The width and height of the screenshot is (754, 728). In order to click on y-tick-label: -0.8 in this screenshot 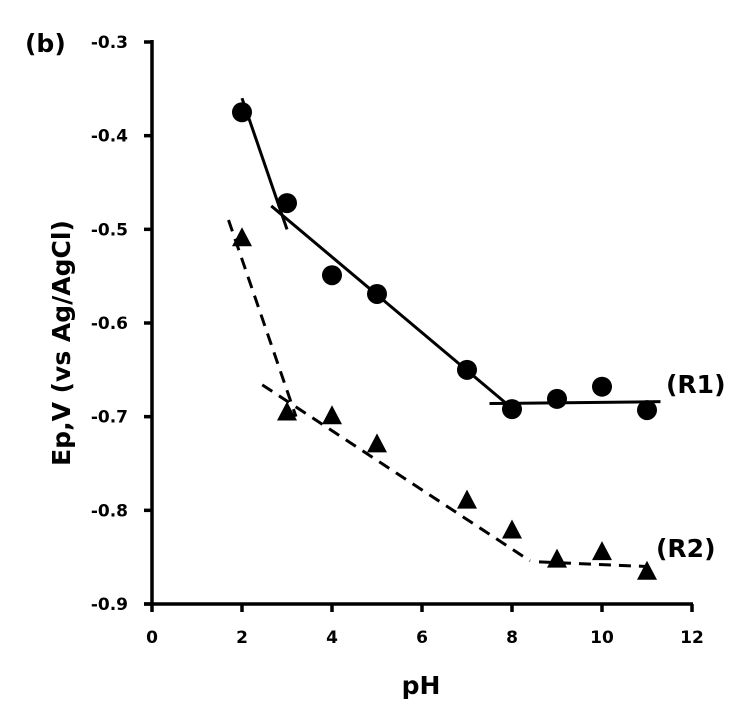, I will do `click(109, 511)`.